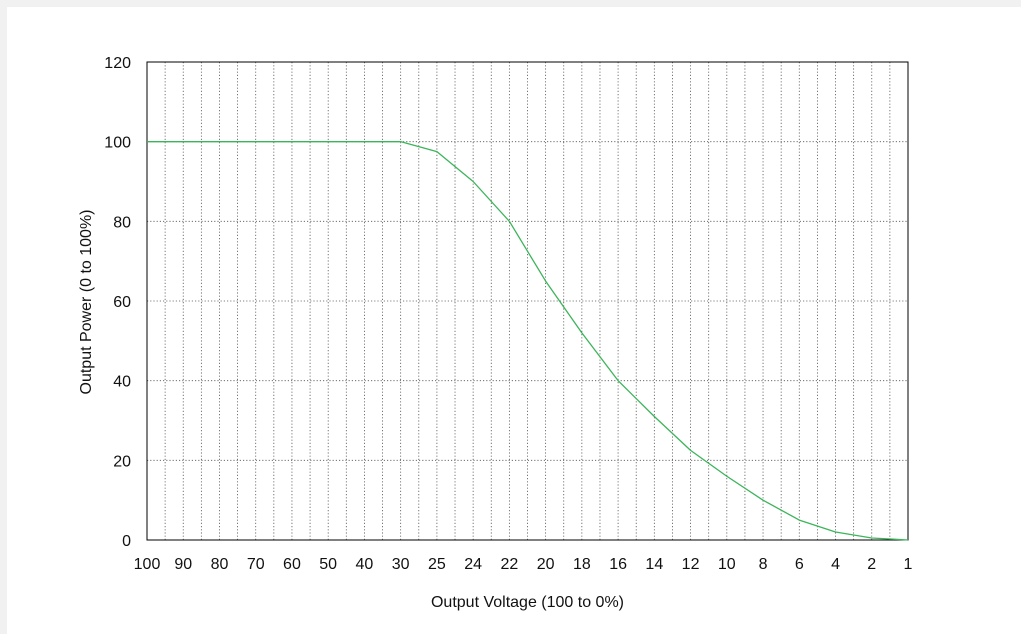 The image size is (1021, 634). Describe the element at coordinates (835, 564) in the screenshot. I see `x-tick-label: 4` at that location.